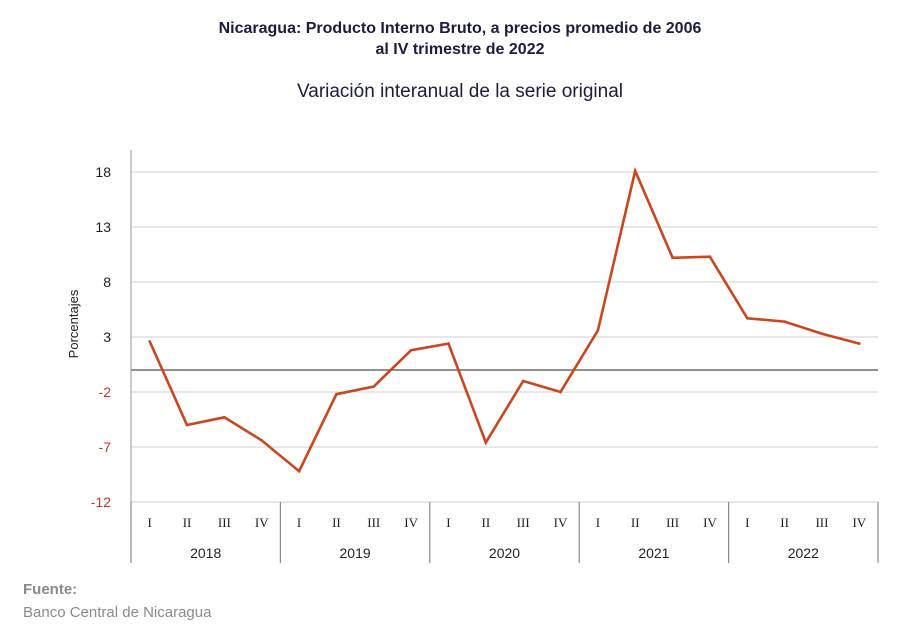  I want to click on y-tick-label: 18, so click(103, 172).